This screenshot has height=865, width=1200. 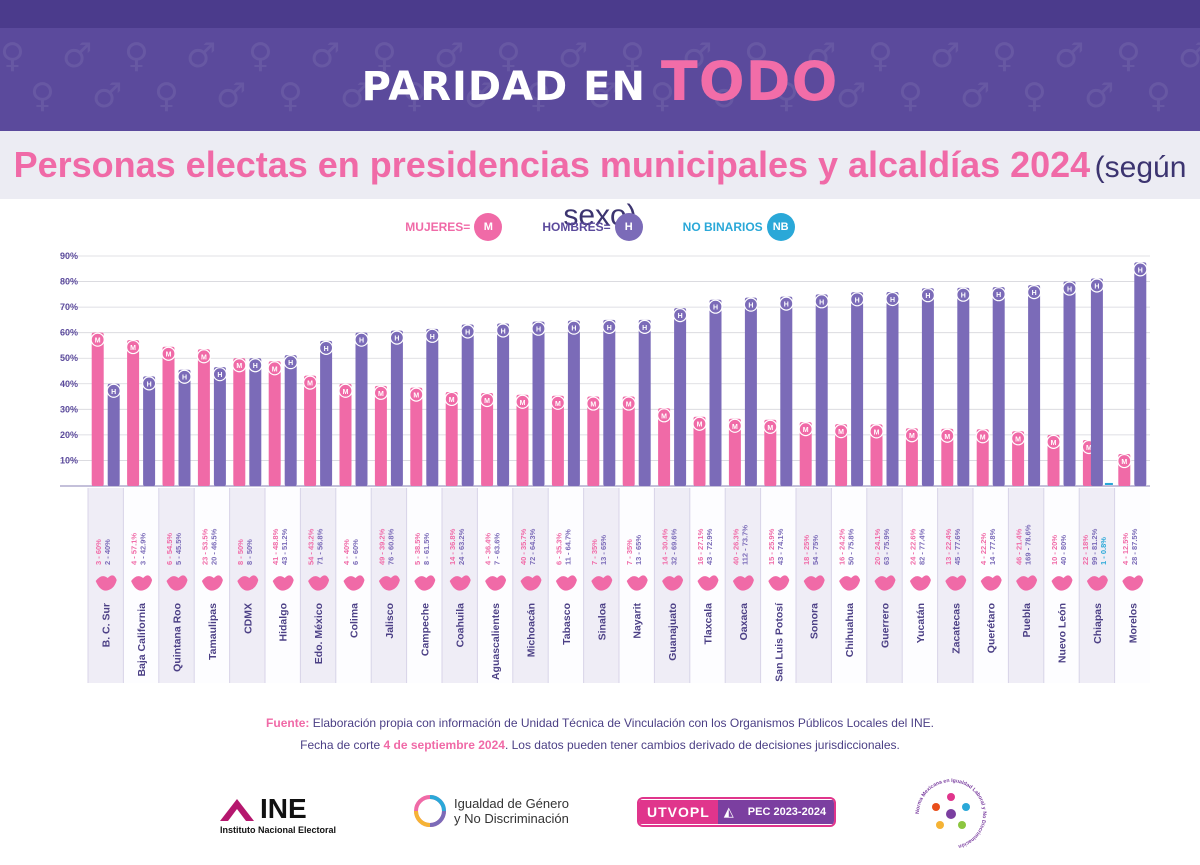 What do you see at coordinates (700, 546) in the screenshot?
I see `value-label: 16 - 27.1%` at bounding box center [700, 546].